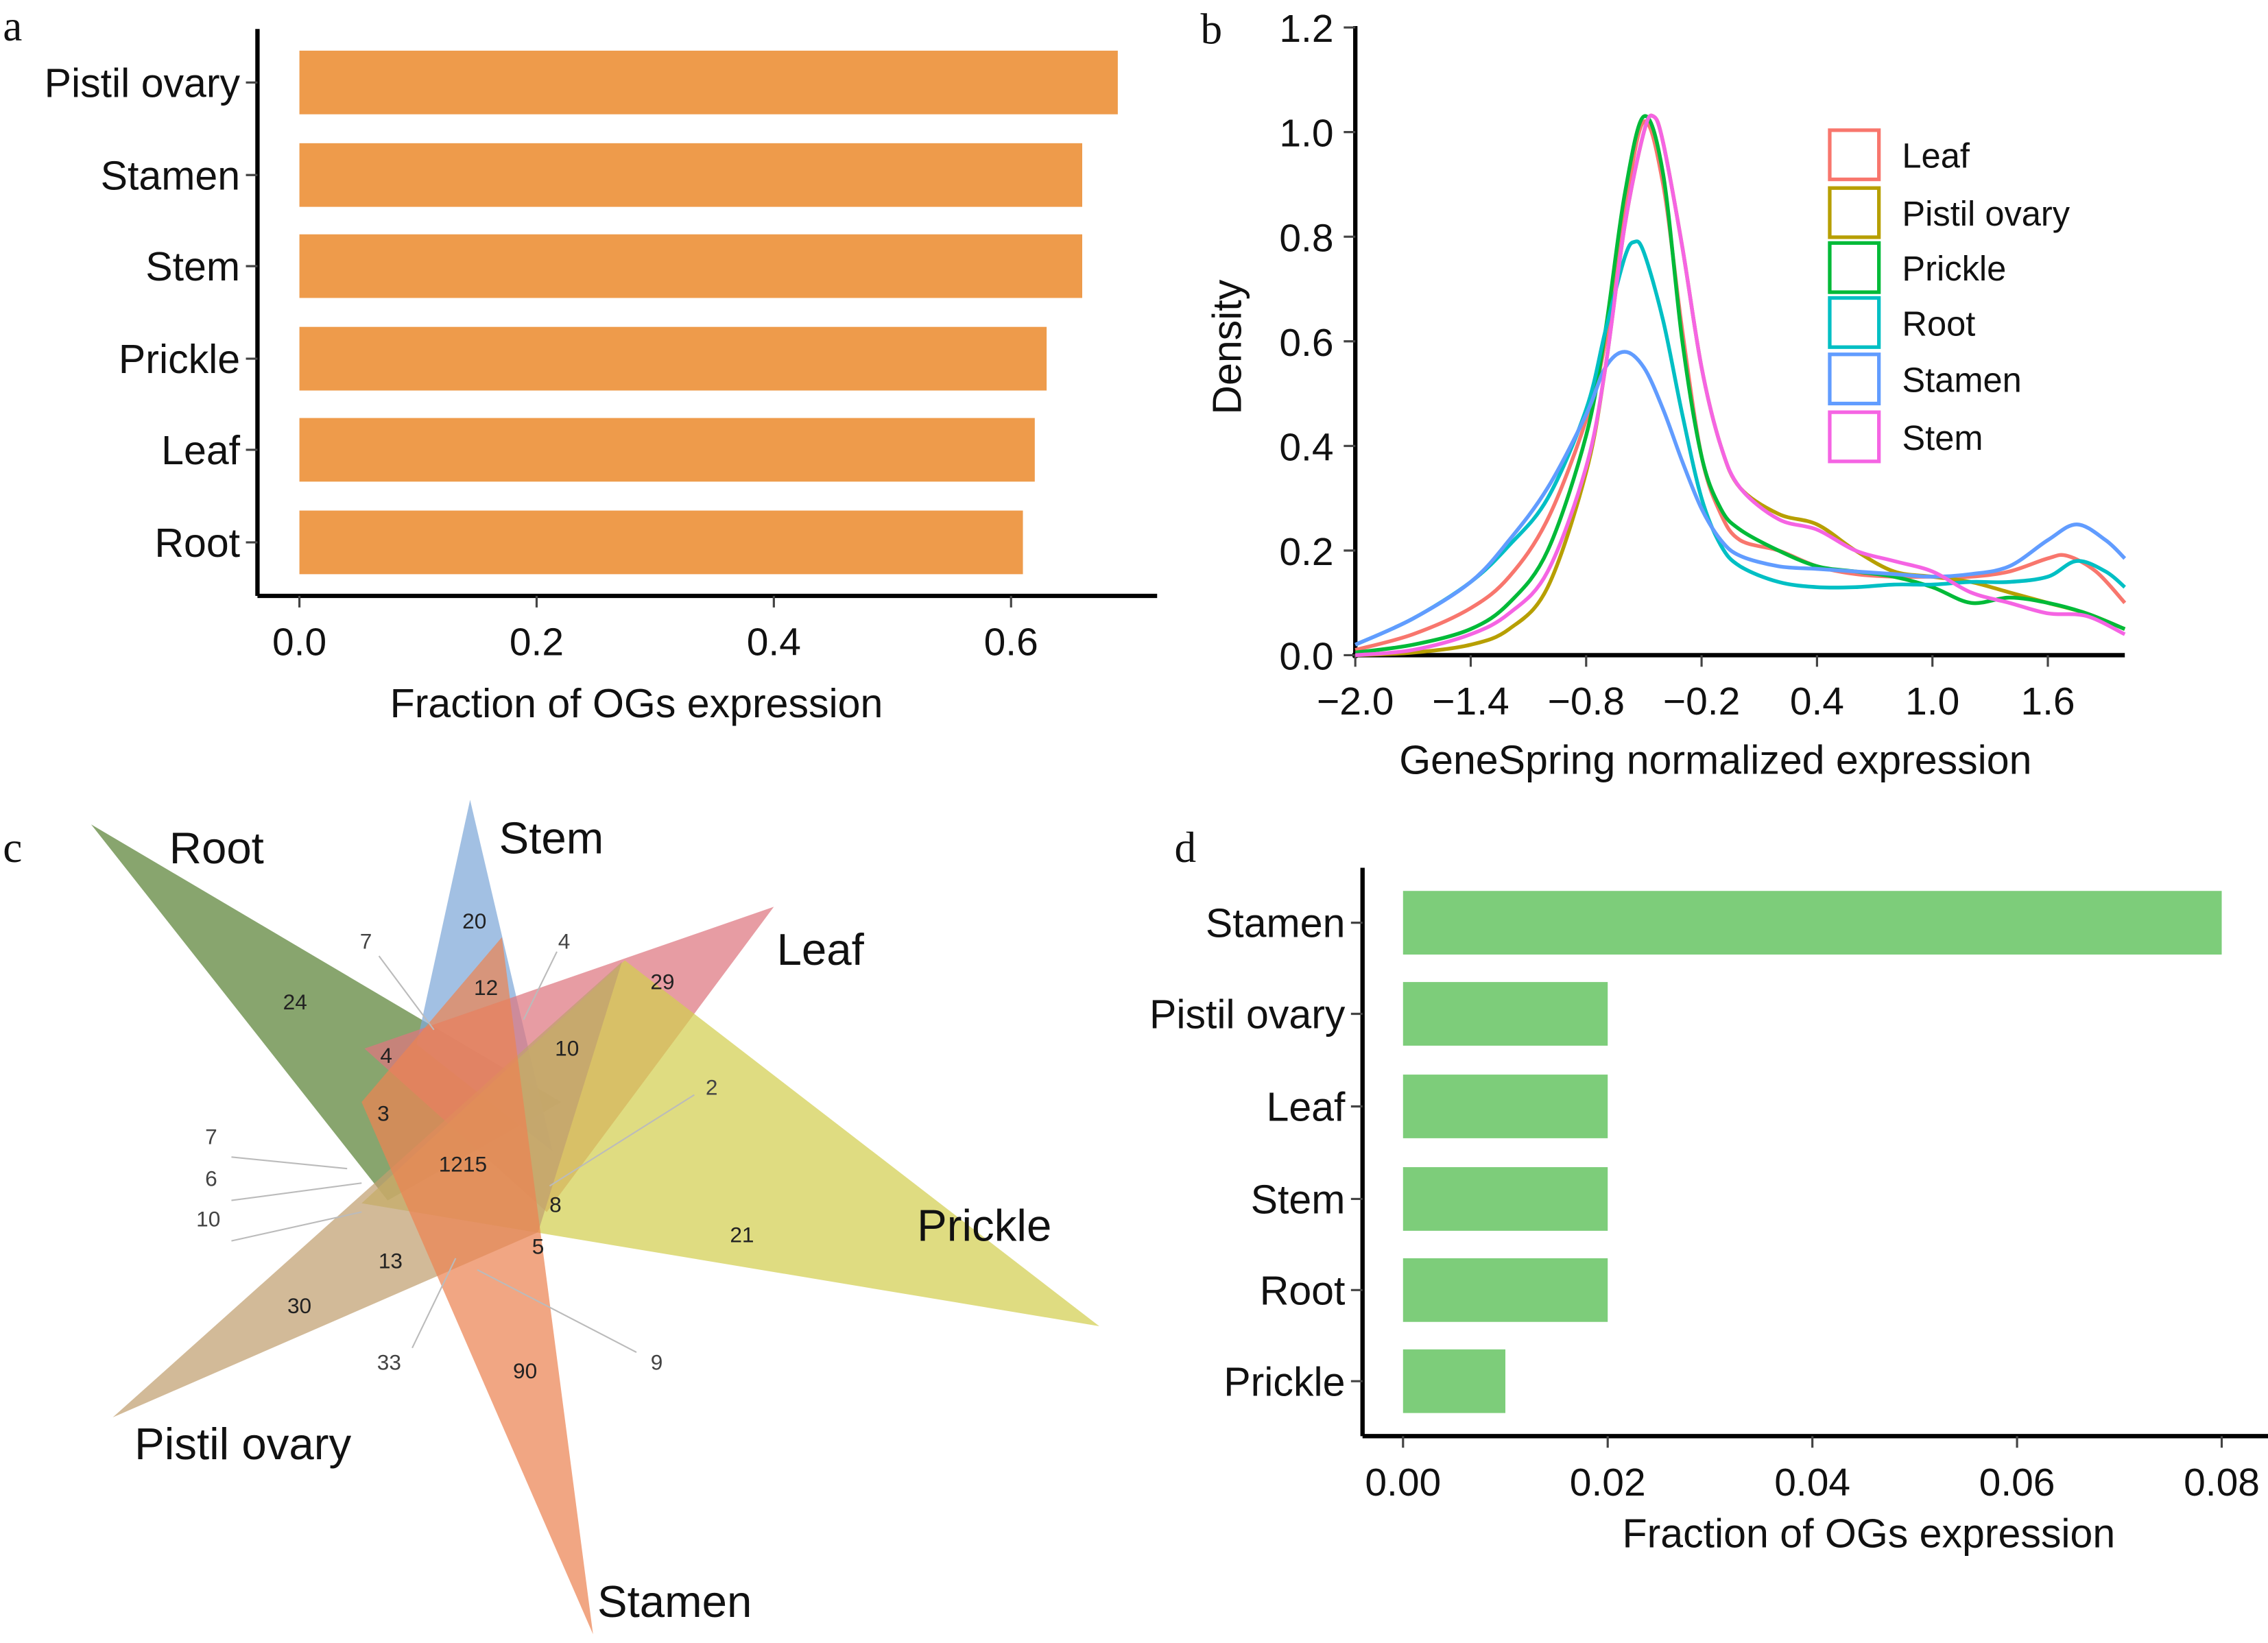  I want to click on venn-set-label: Stamen, so click(675, 1601).